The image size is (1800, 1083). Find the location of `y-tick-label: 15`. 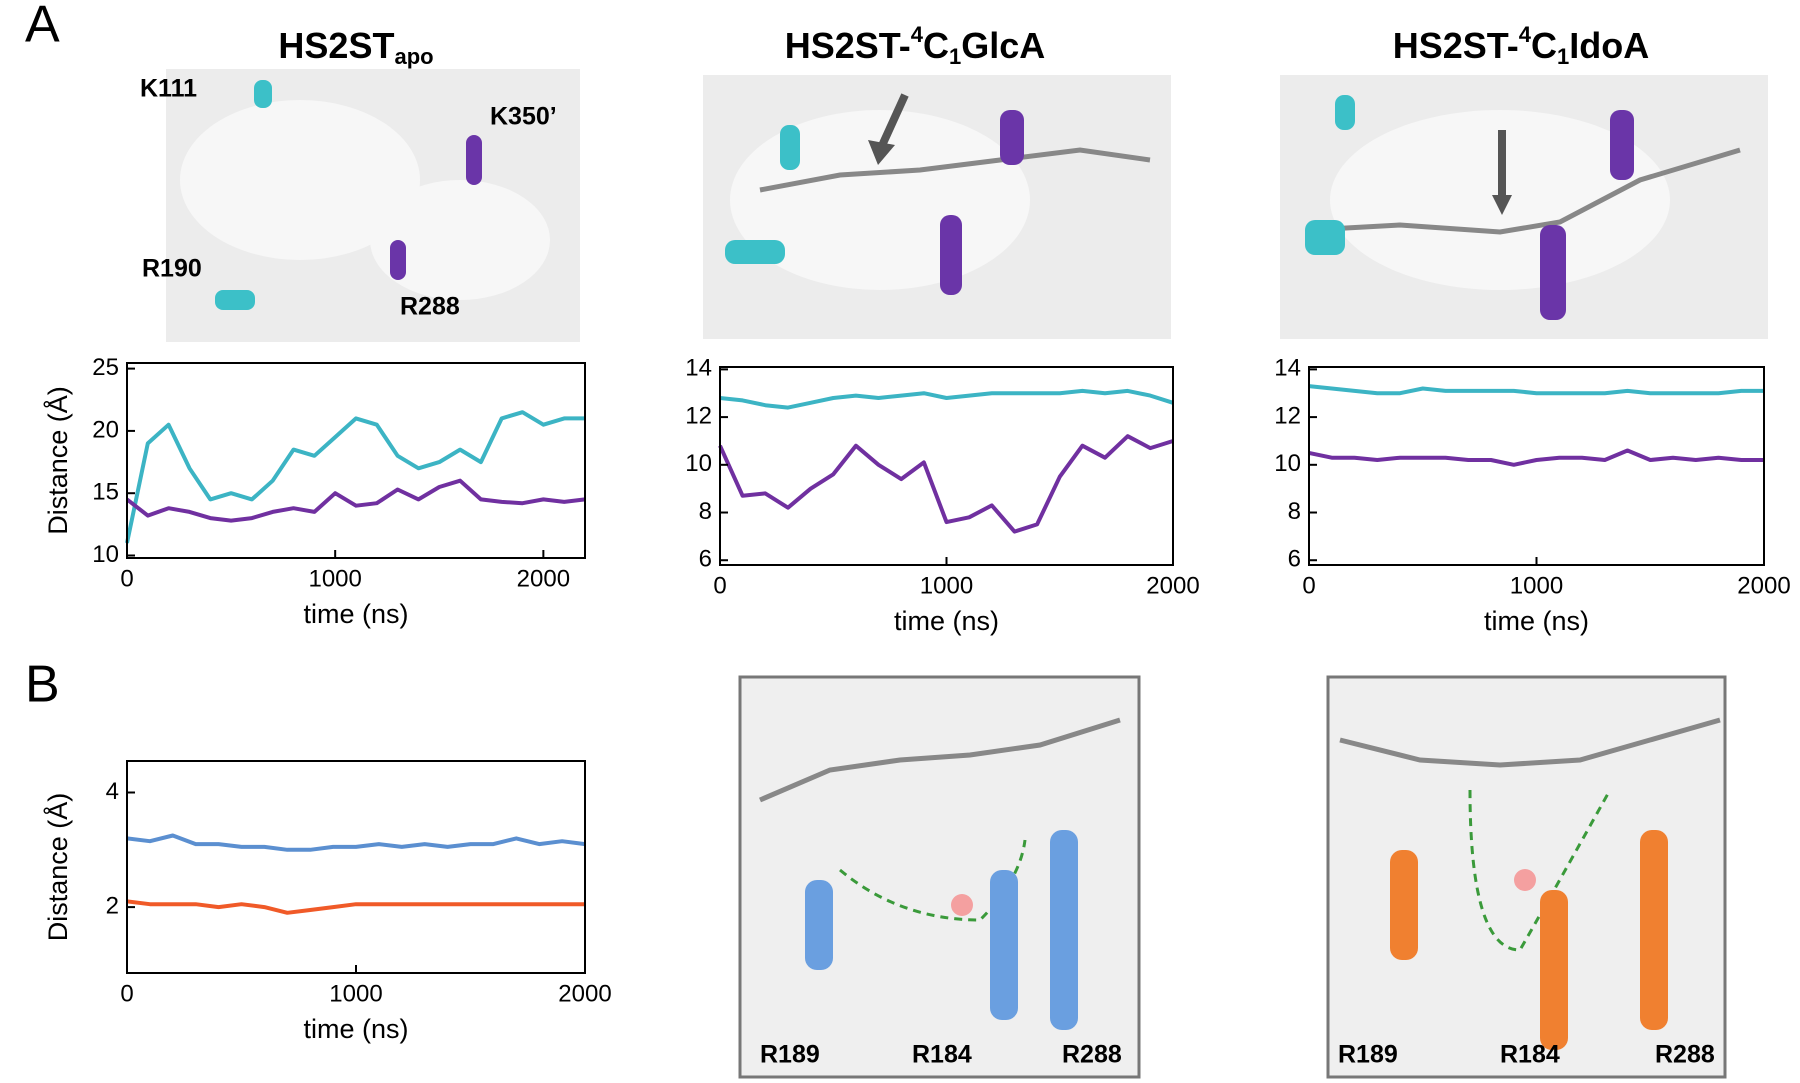

y-tick-label: 15 is located at coordinates (105, 492).